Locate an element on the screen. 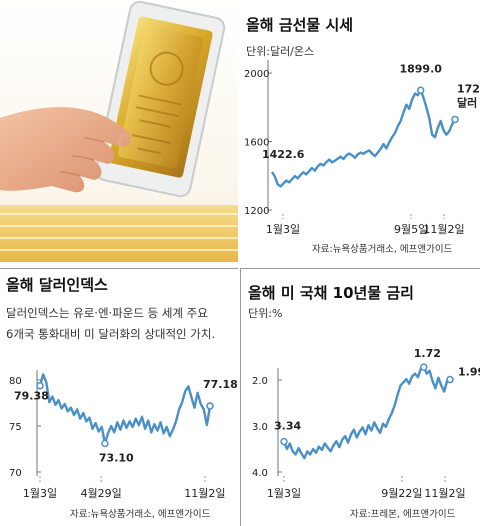  dxy-data-label: 79.38 is located at coordinates (31, 396).